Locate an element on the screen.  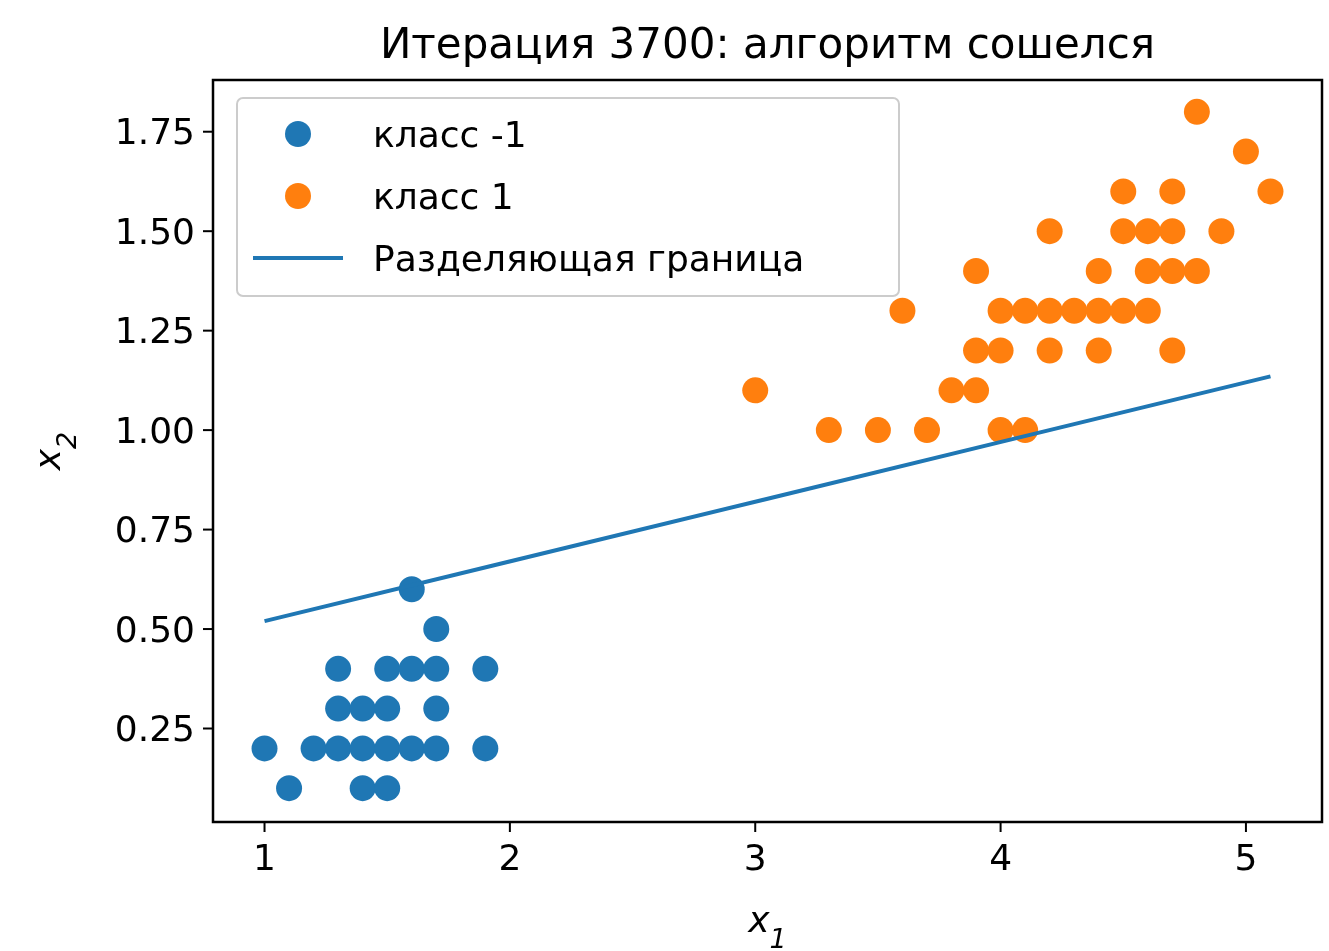
x-tick-label: 3 is located at coordinates (755, 857).